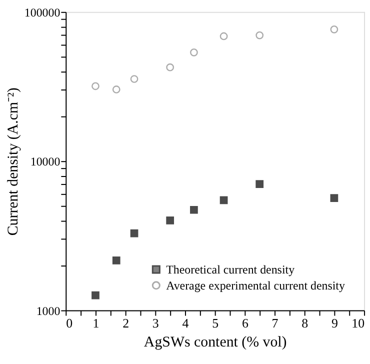 This screenshot has height=364, width=370. What do you see at coordinates (245, 323) in the screenshot?
I see `x-tick-label: 6` at bounding box center [245, 323].